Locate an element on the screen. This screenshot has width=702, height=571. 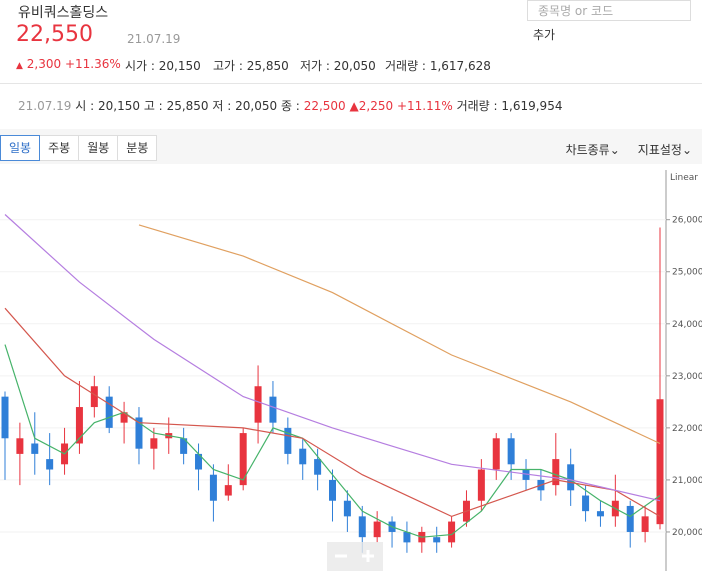
info-change-pct: +11.11% is located at coordinates (424, 106).